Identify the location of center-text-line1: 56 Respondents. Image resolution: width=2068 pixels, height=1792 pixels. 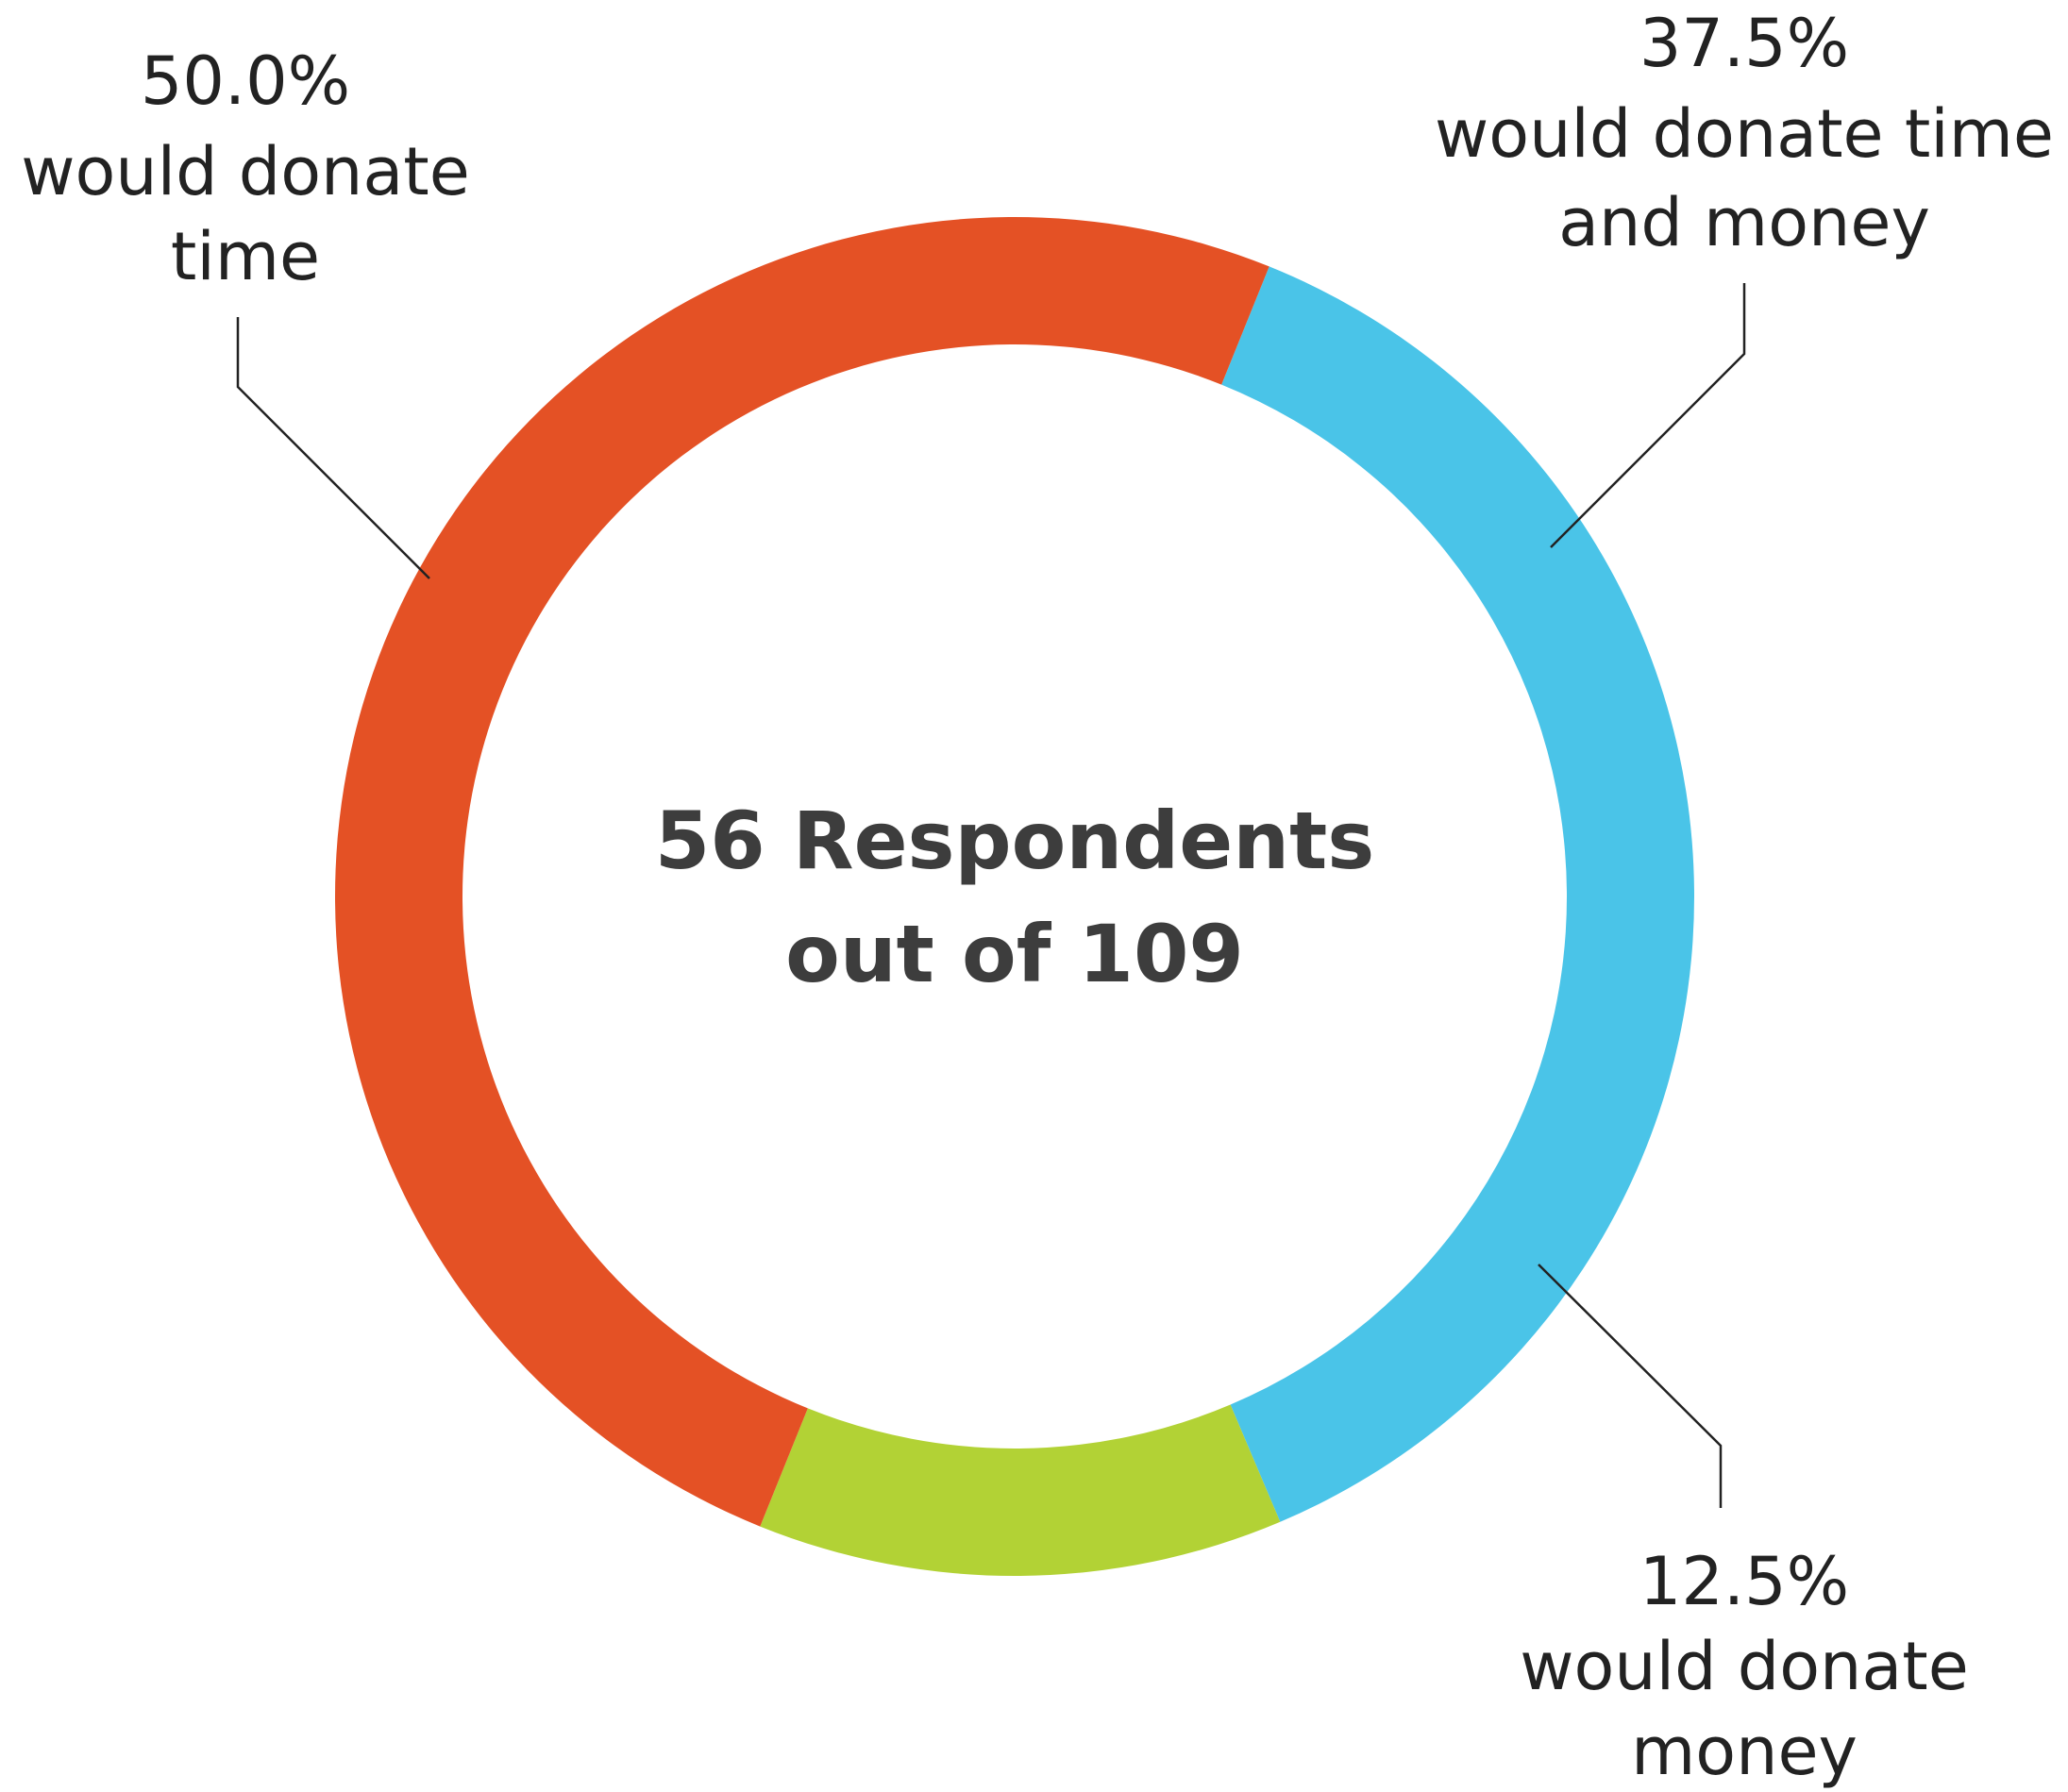
(1014, 841).